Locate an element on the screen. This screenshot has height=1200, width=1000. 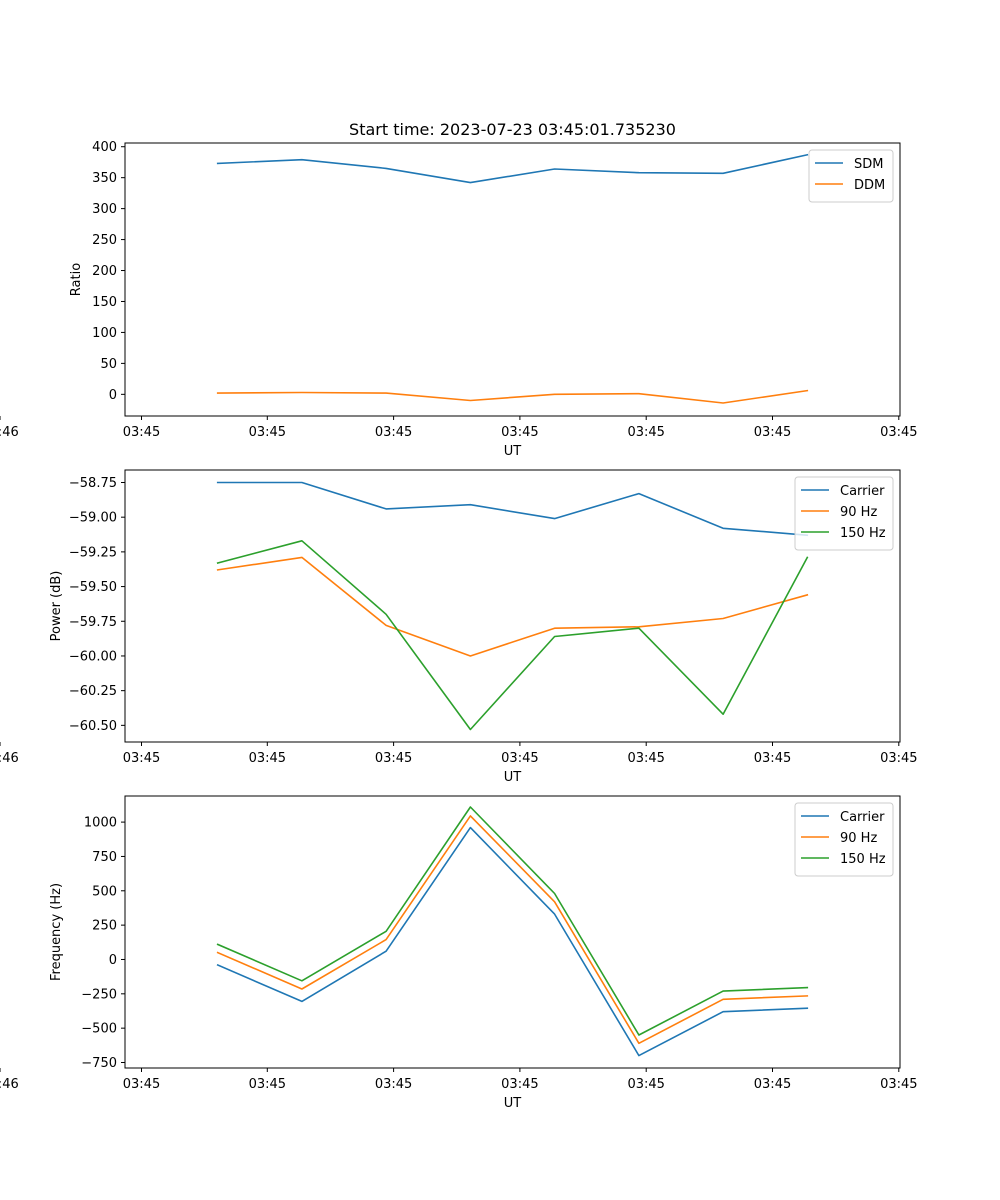
y-axis-label: Ratio is located at coordinates (76, 279).